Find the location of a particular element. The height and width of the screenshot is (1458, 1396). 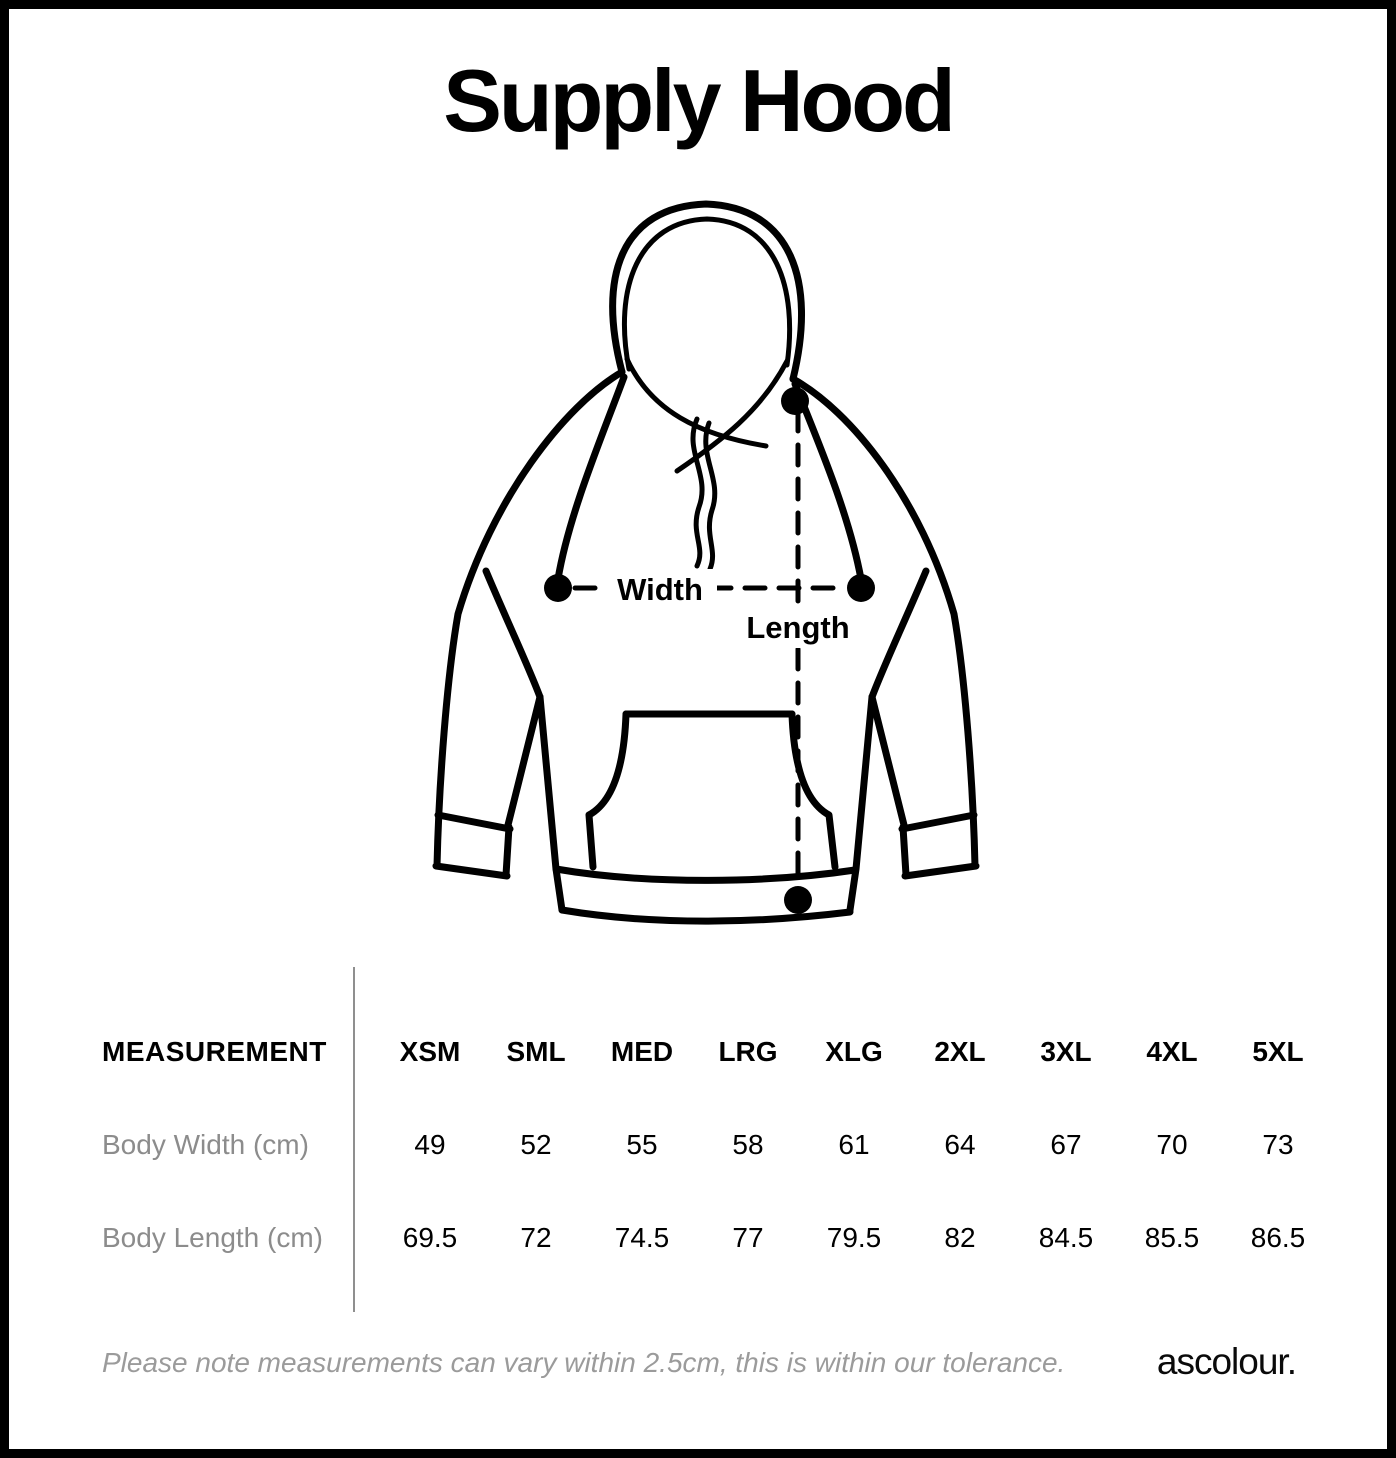

body-width-2xl: 64 is located at coordinates (960, 1144).